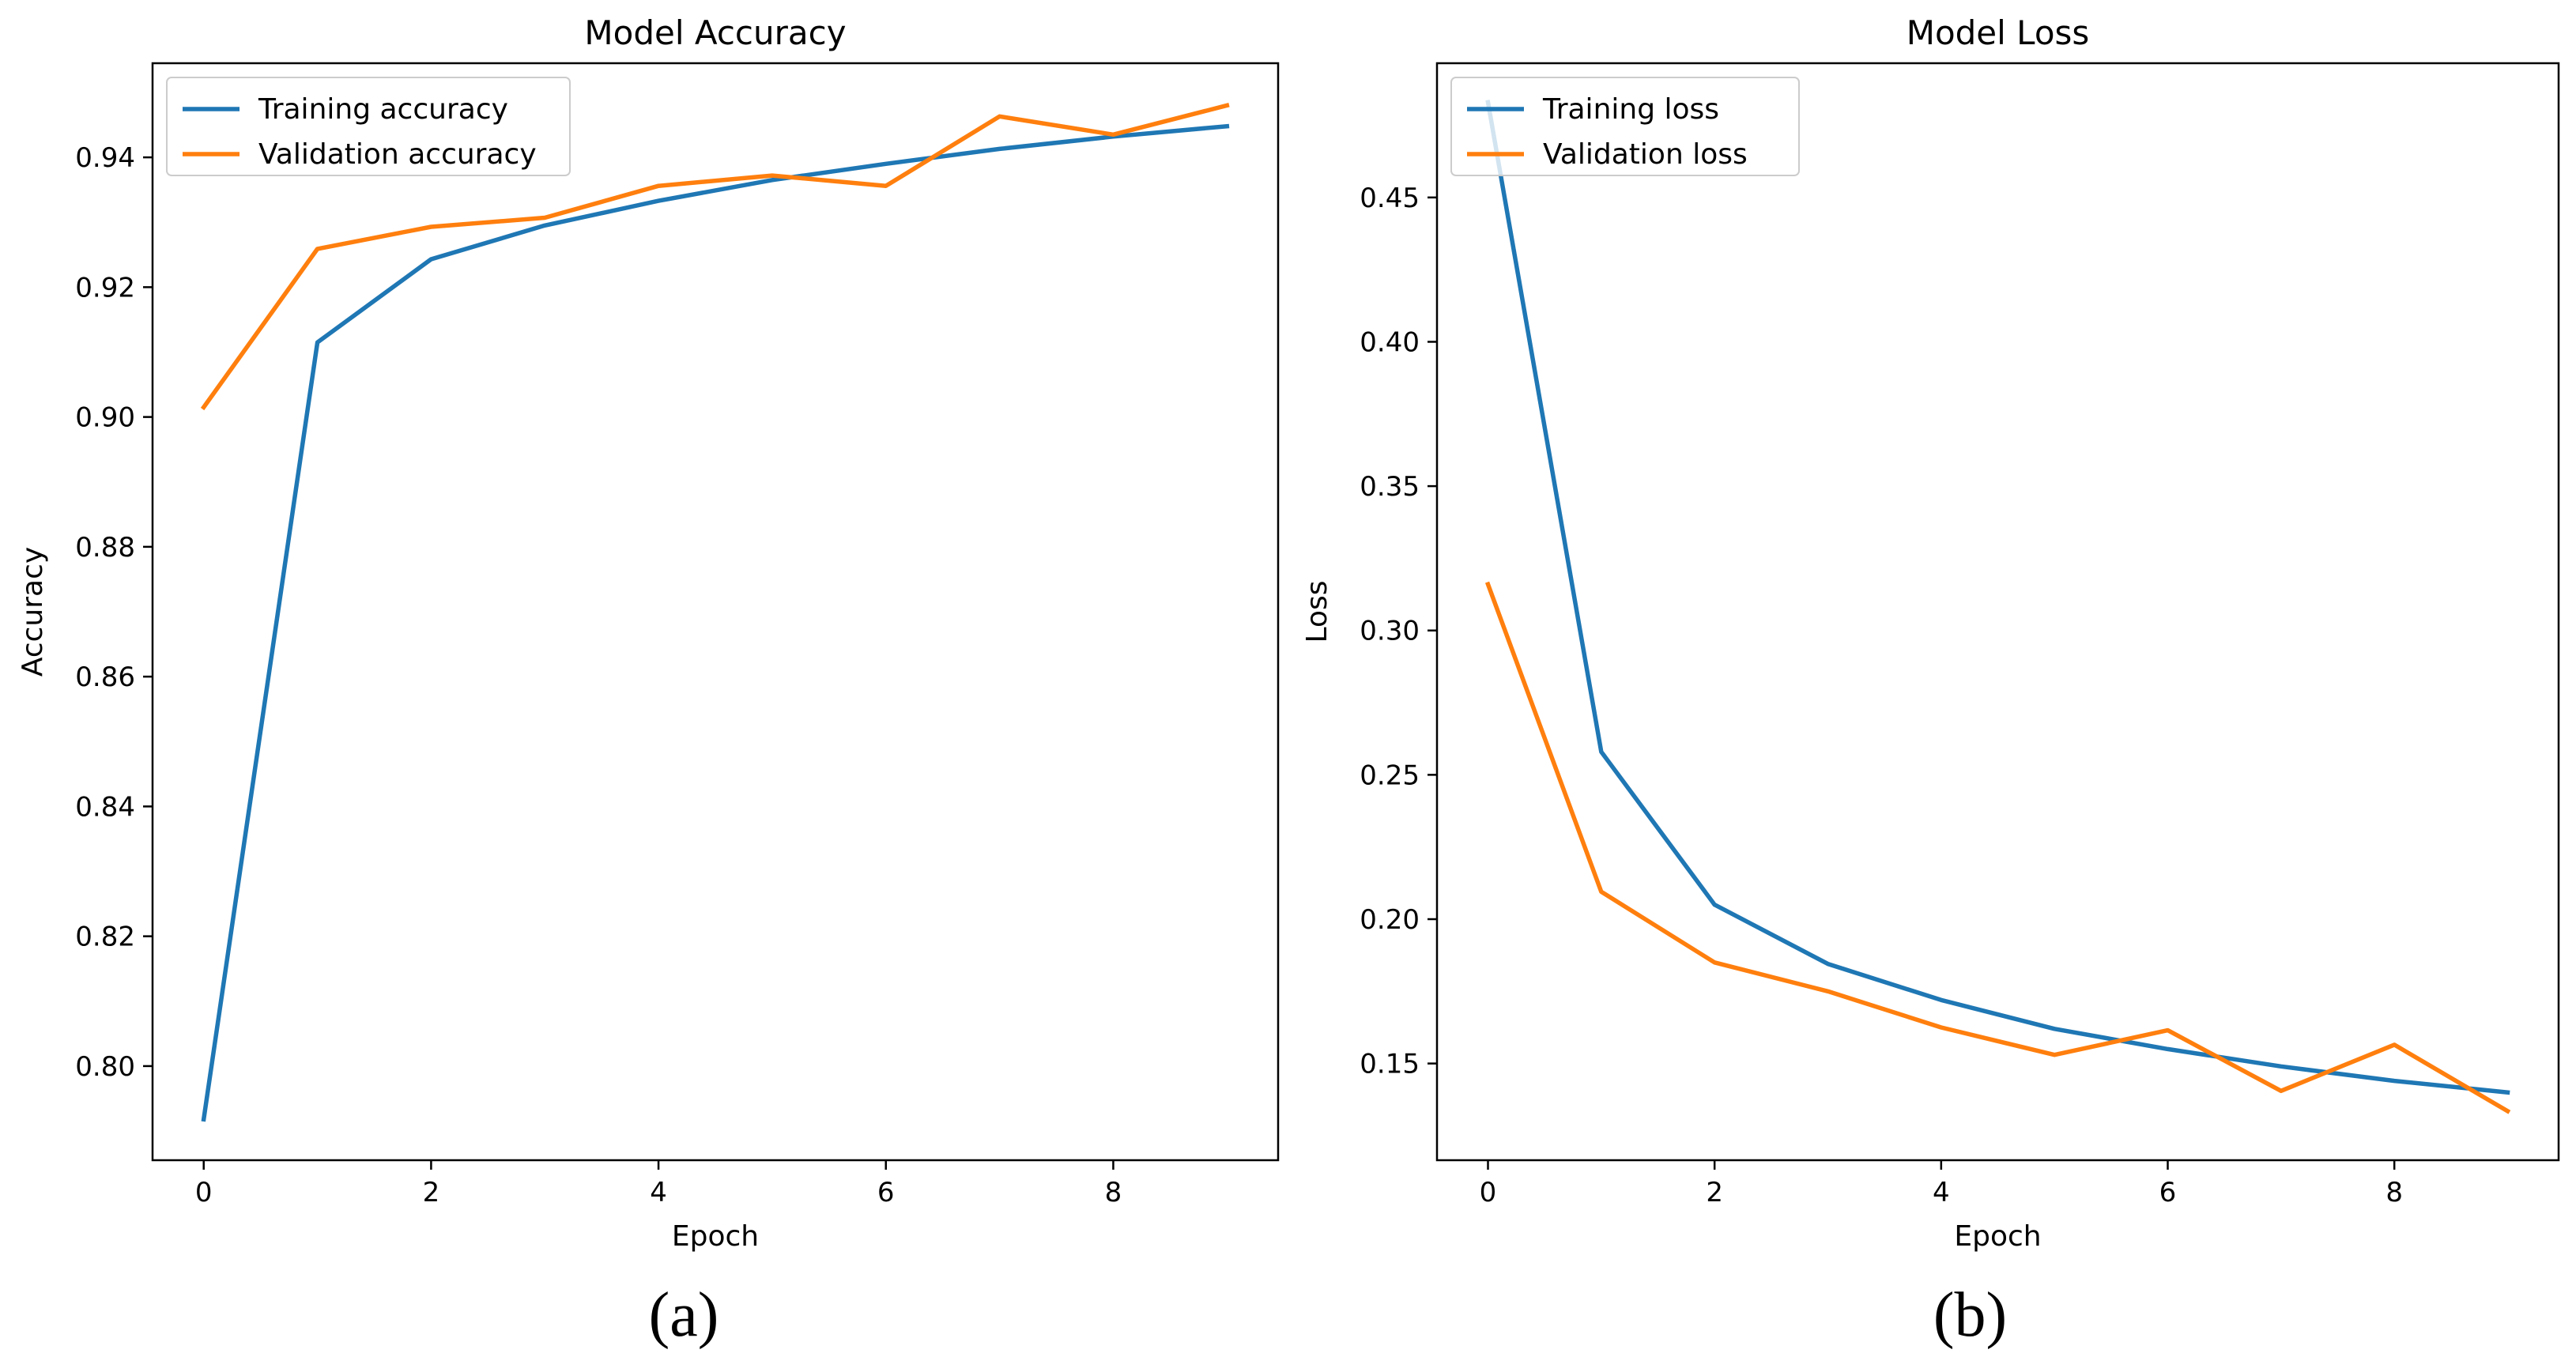  What do you see at coordinates (1317, 612) in the screenshot?
I see `y-axis-label: Loss` at bounding box center [1317, 612].